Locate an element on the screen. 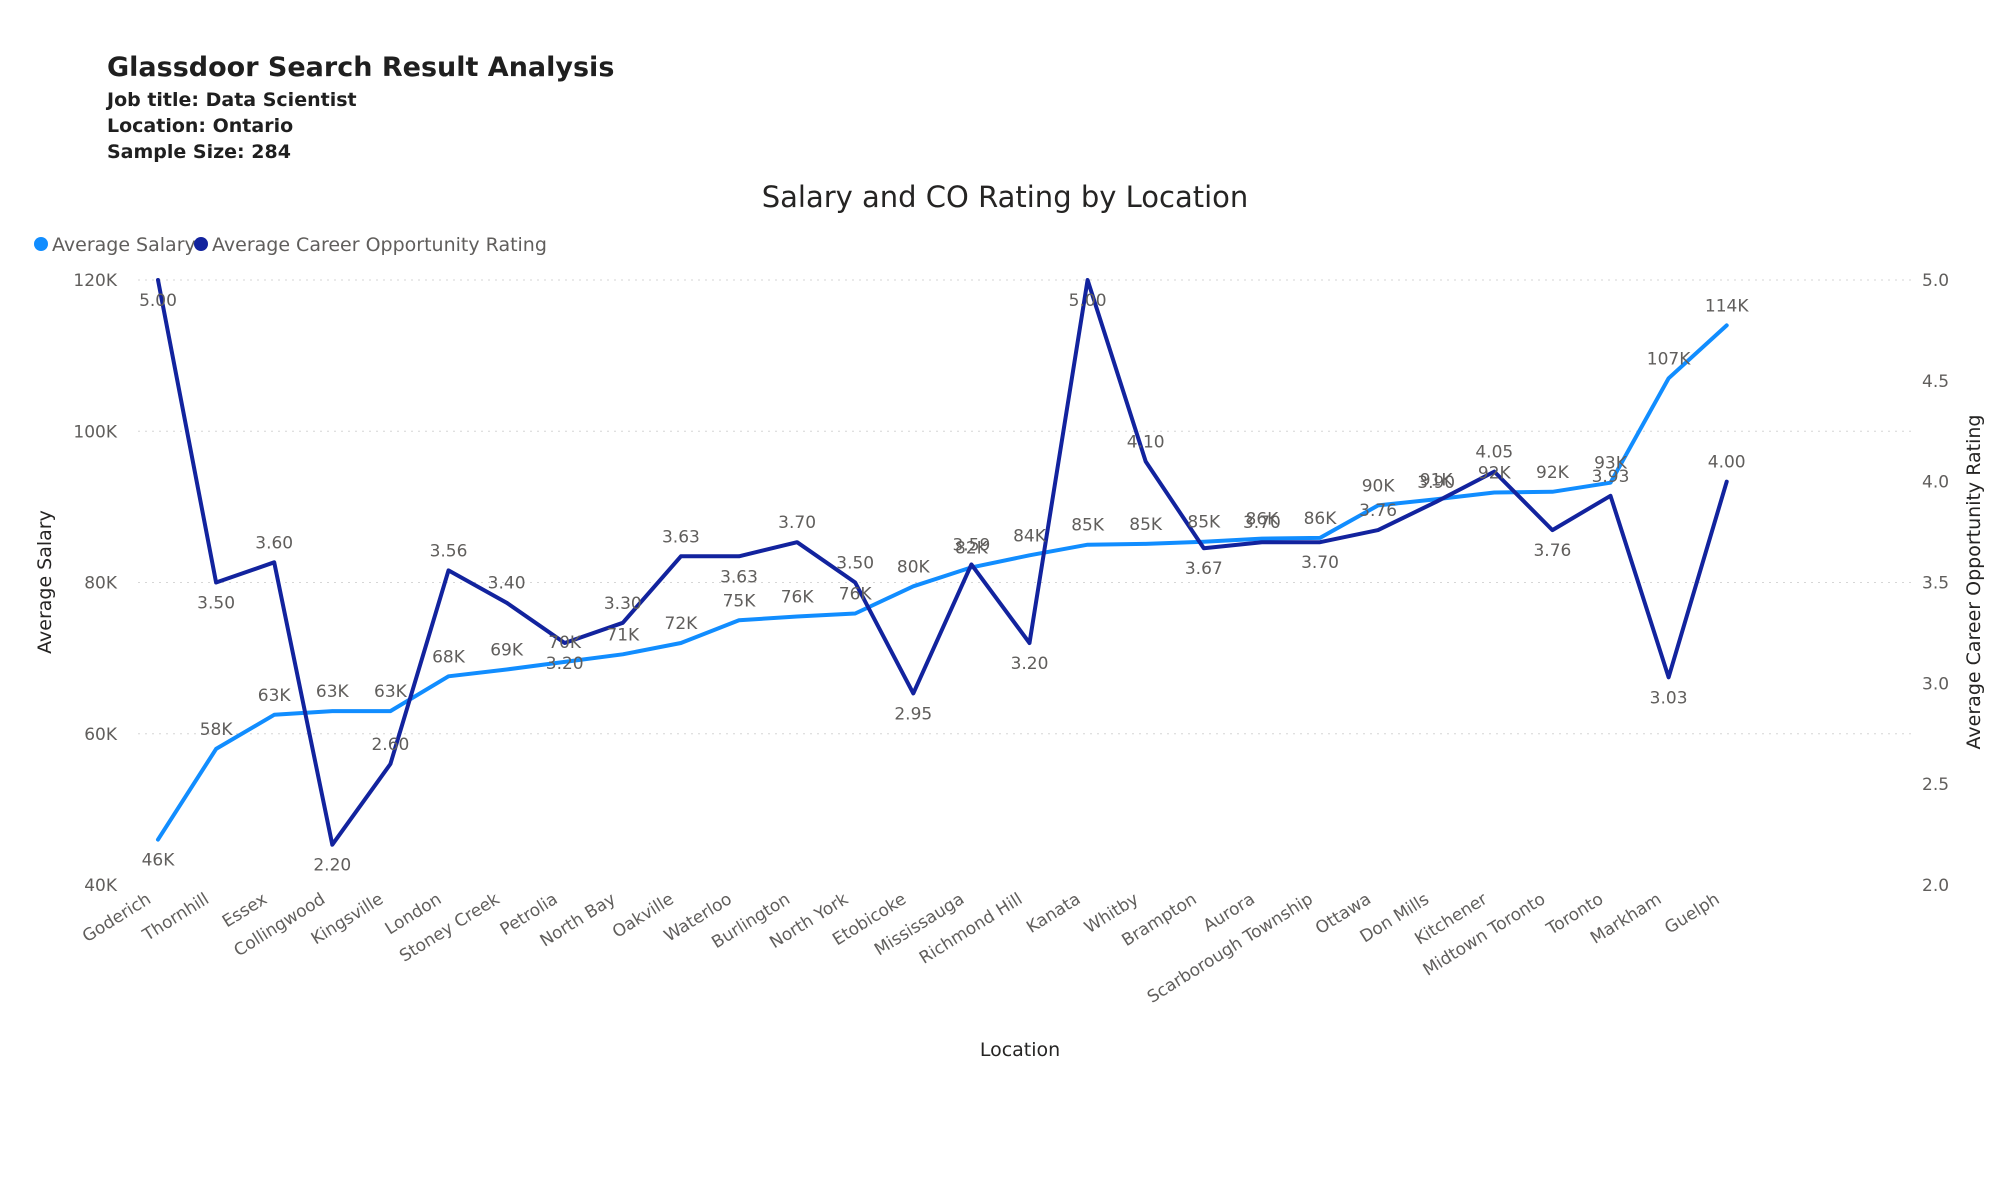  y2-tick-label: 2.5 is located at coordinates (1935, 785).